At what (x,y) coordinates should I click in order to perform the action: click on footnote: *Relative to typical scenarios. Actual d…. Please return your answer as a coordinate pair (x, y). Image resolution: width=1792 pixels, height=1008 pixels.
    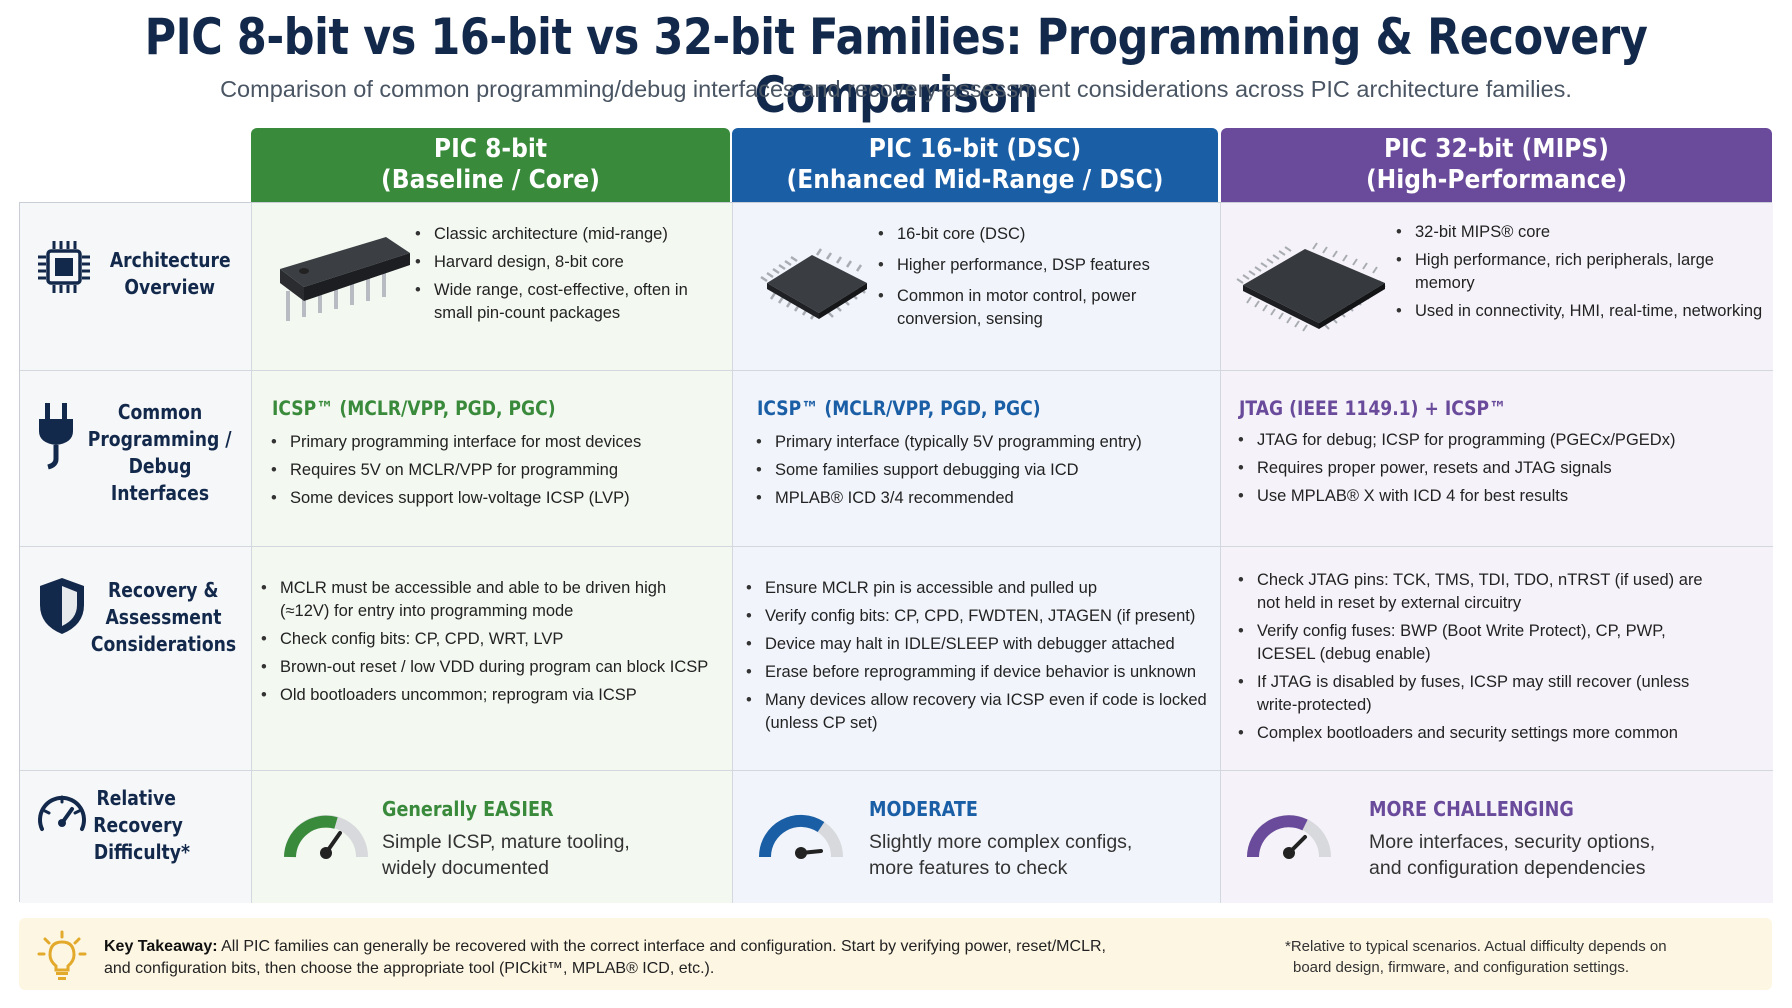
    Looking at the image, I should click on (1476, 957).